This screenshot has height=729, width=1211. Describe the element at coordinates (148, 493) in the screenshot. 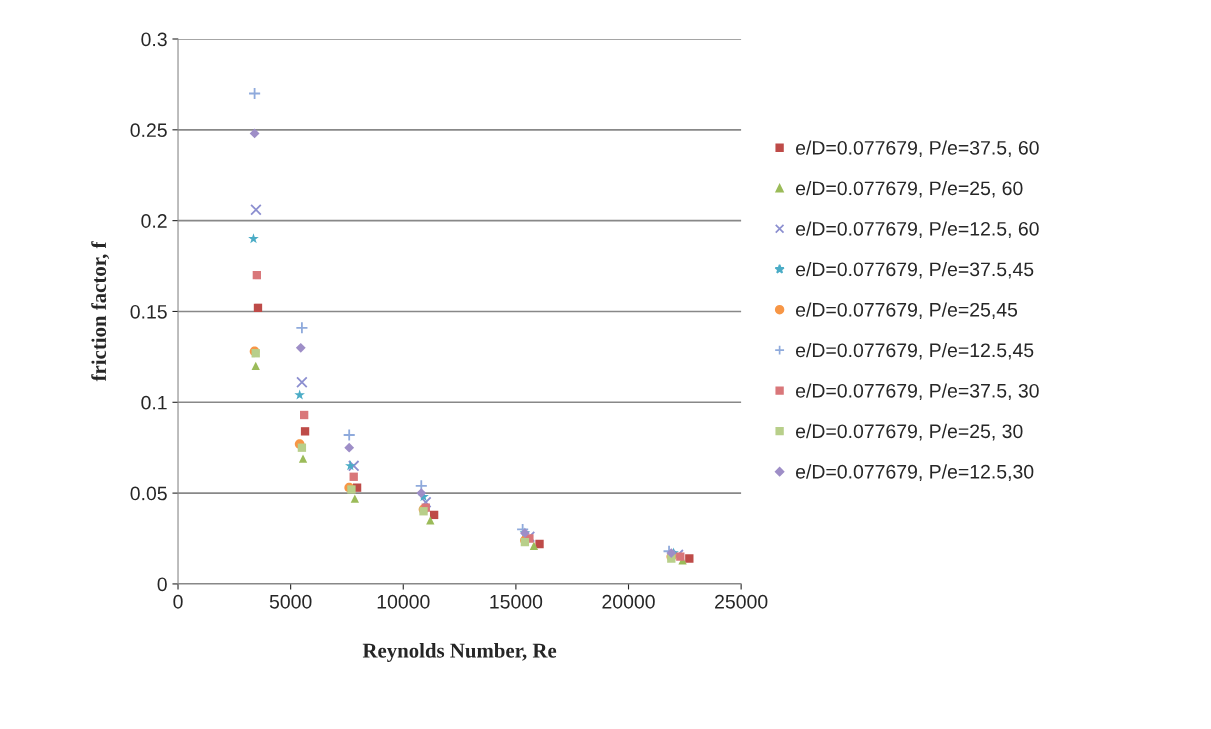

I see `y-tick-label: 0.05` at that location.